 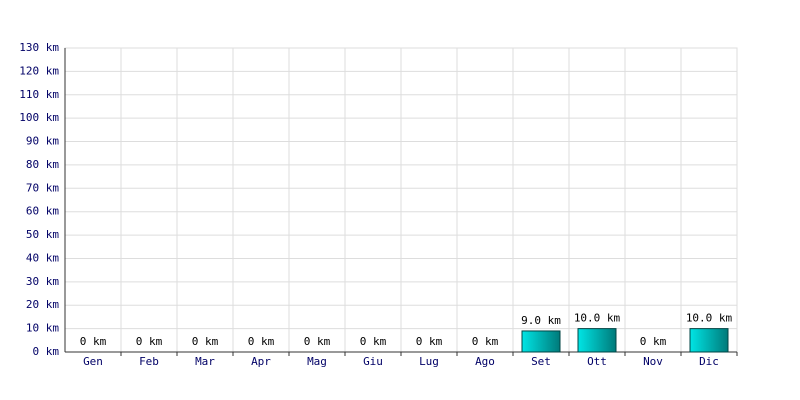 I want to click on x-tick-label: Dic, so click(x=709, y=361).